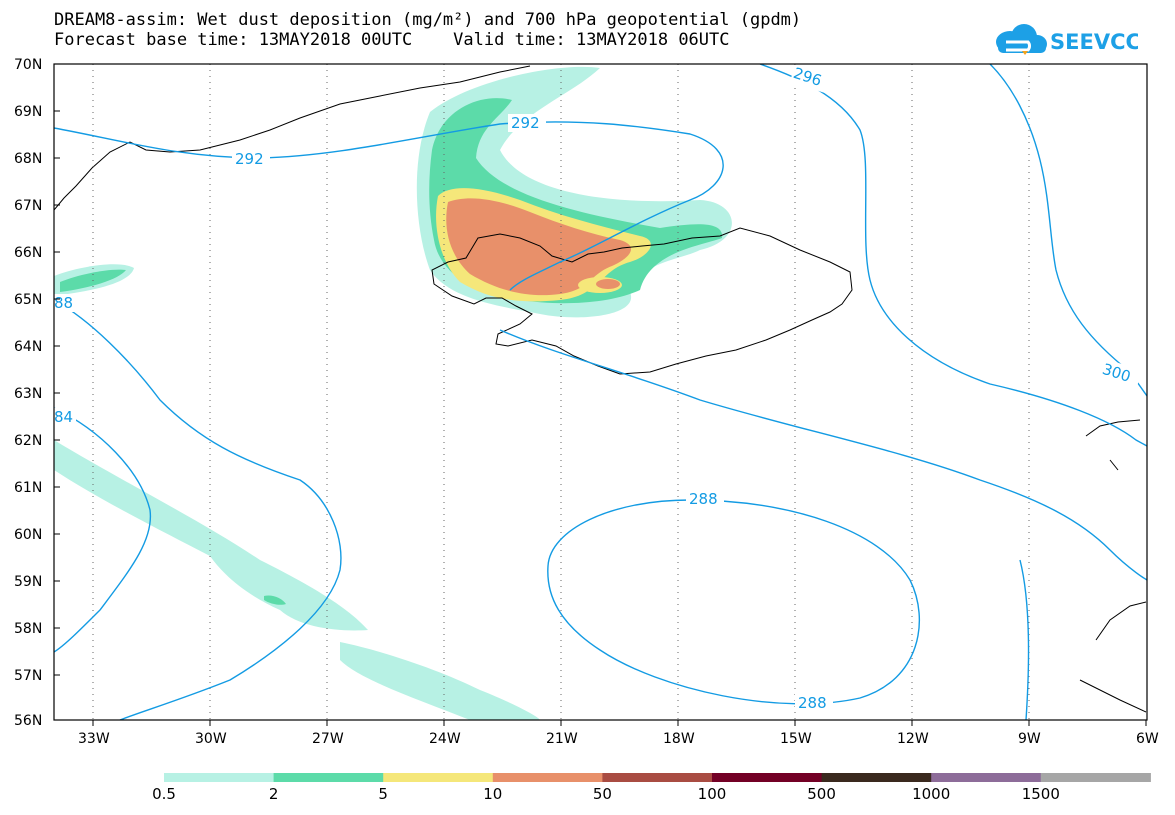  I want to click on lat-label: 61N, so click(28, 488).